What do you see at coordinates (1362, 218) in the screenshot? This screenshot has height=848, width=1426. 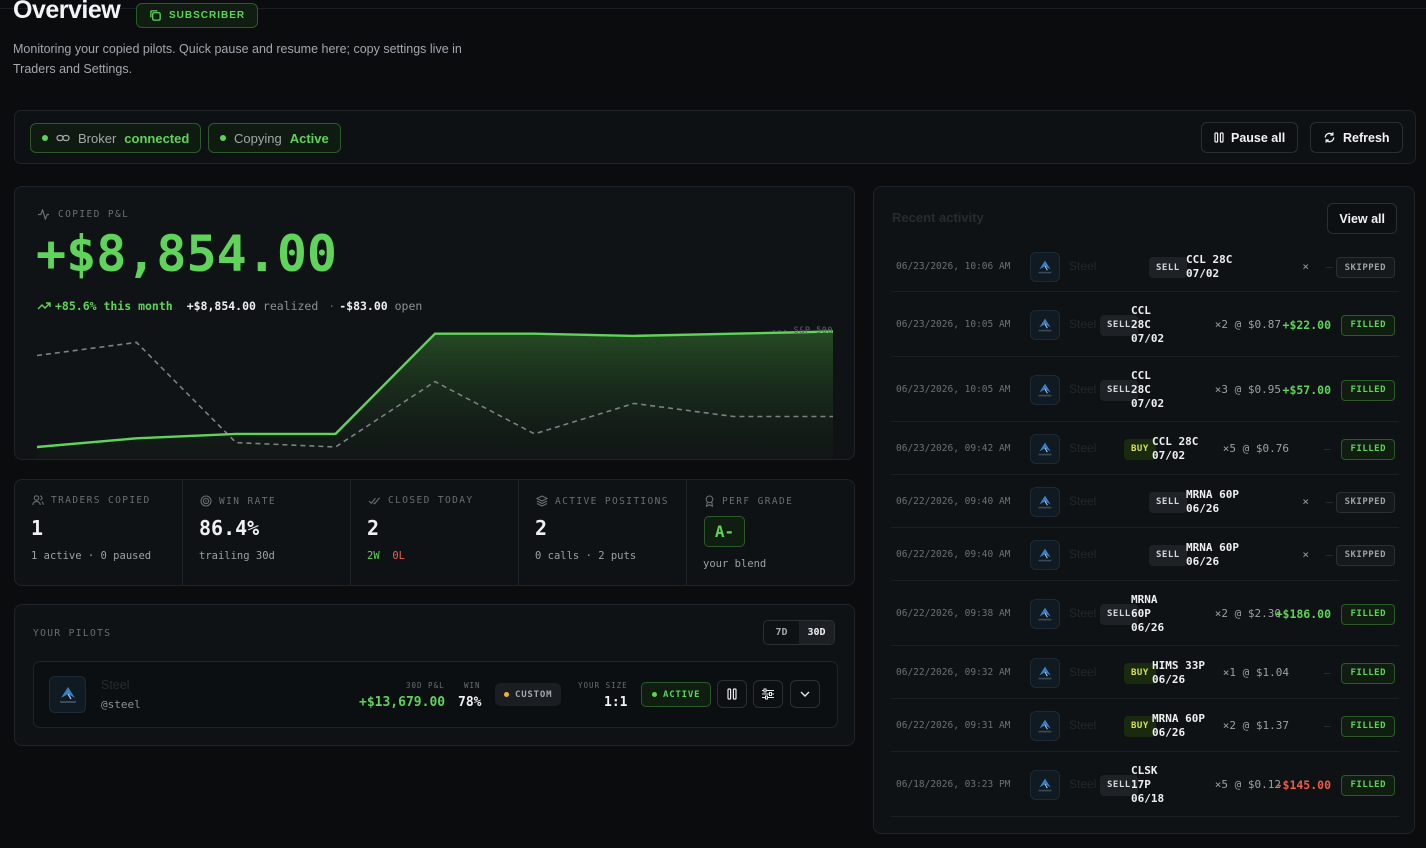 I see `view-all-button: View all` at bounding box center [1362, 218].